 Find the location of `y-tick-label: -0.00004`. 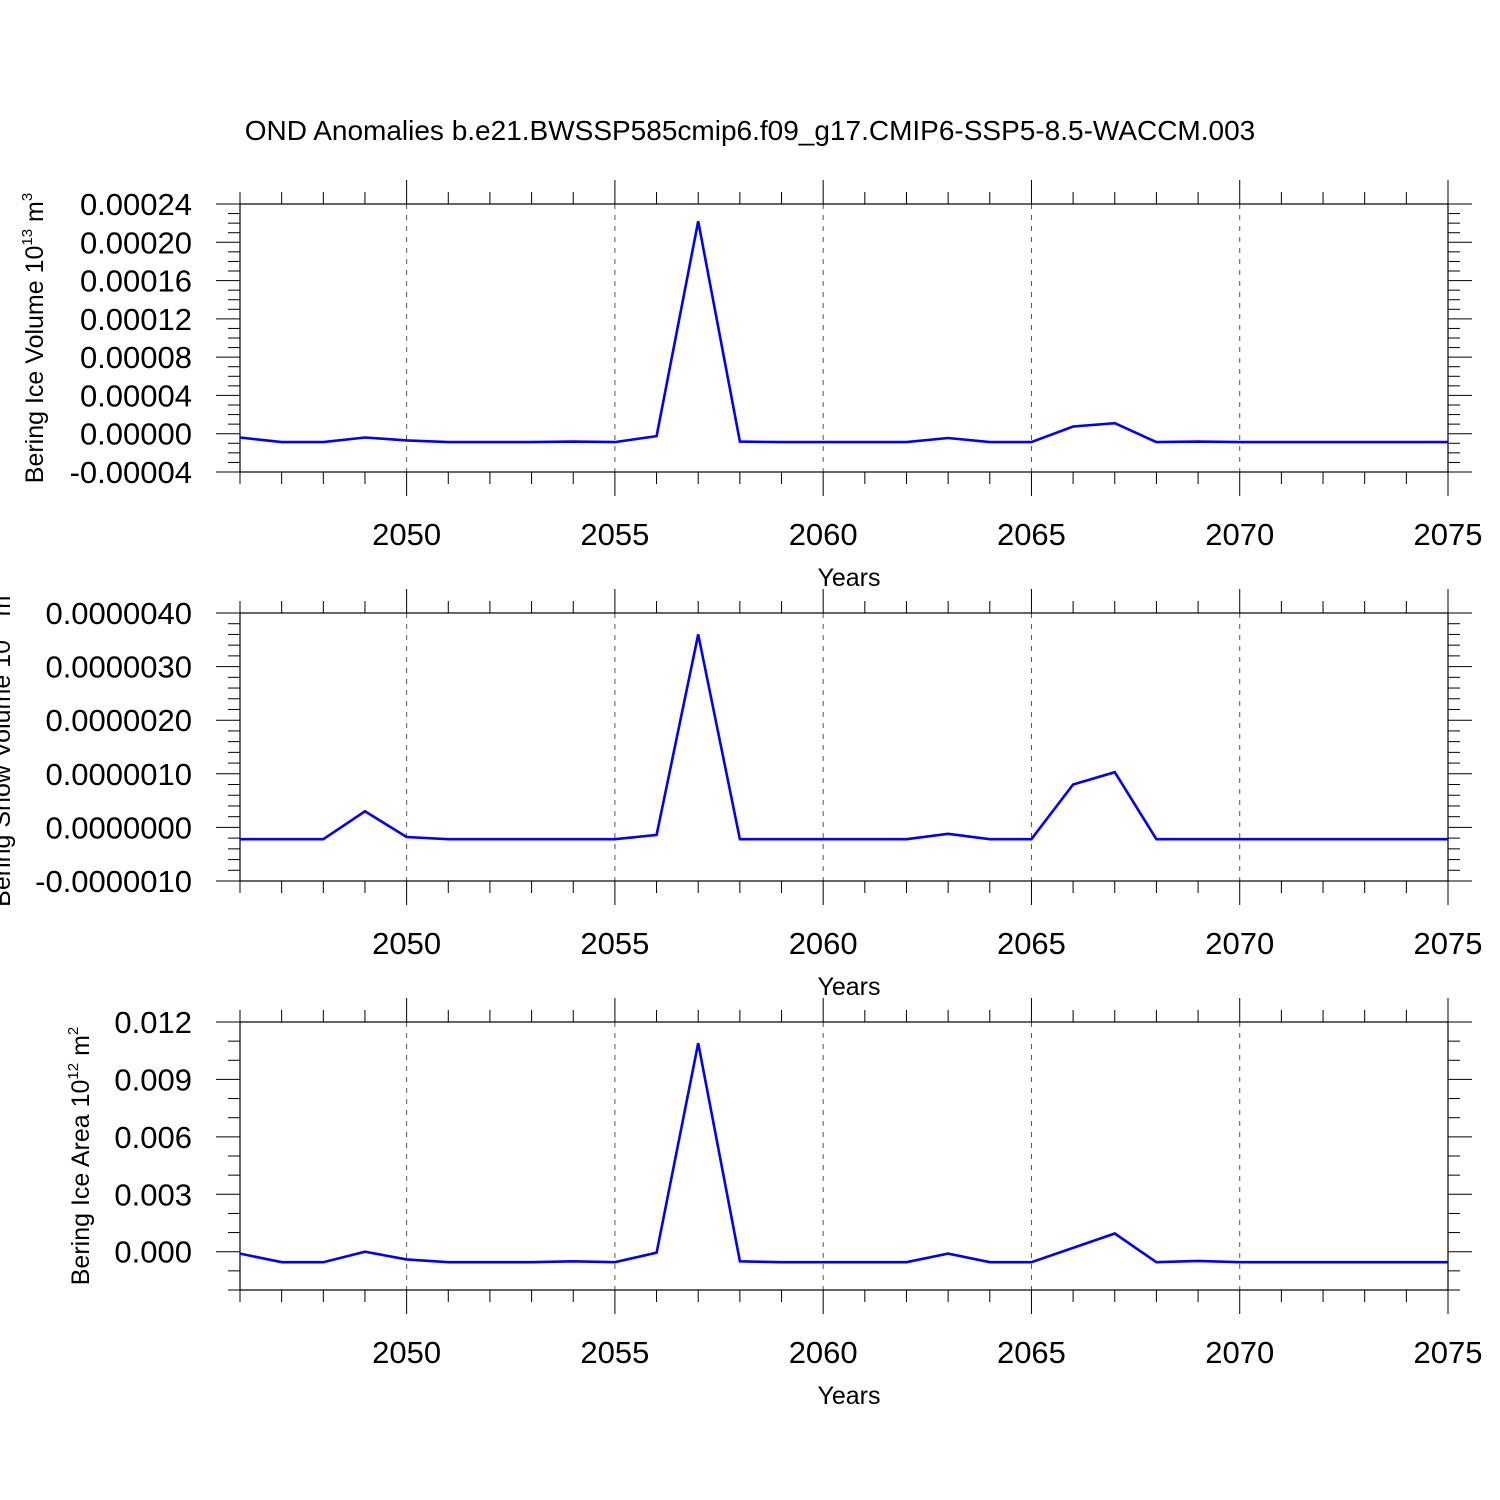

y-tick-label: -0.00004 is located at coordinates (131, 472).